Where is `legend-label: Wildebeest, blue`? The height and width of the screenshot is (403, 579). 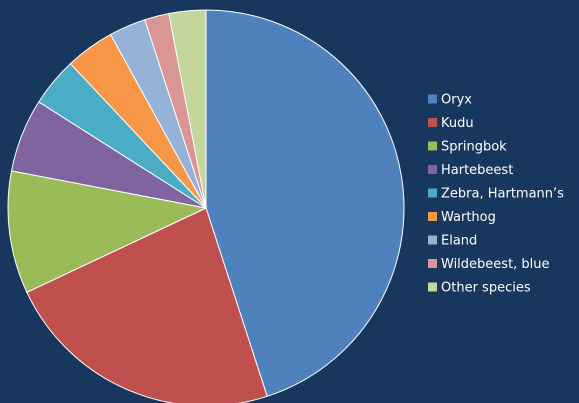 legend-label: Wildebeest, blue is located at coordinates (495, 264).